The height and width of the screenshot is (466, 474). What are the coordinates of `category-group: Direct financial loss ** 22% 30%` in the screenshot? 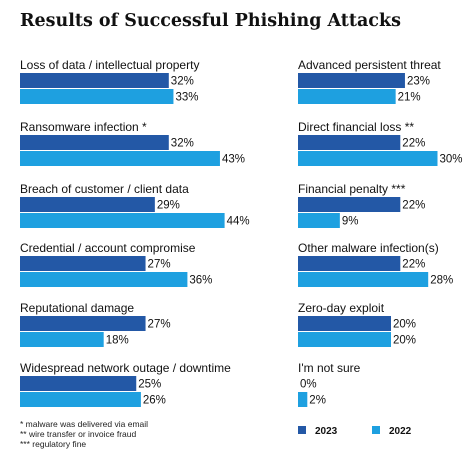 It's located at (380, 143).